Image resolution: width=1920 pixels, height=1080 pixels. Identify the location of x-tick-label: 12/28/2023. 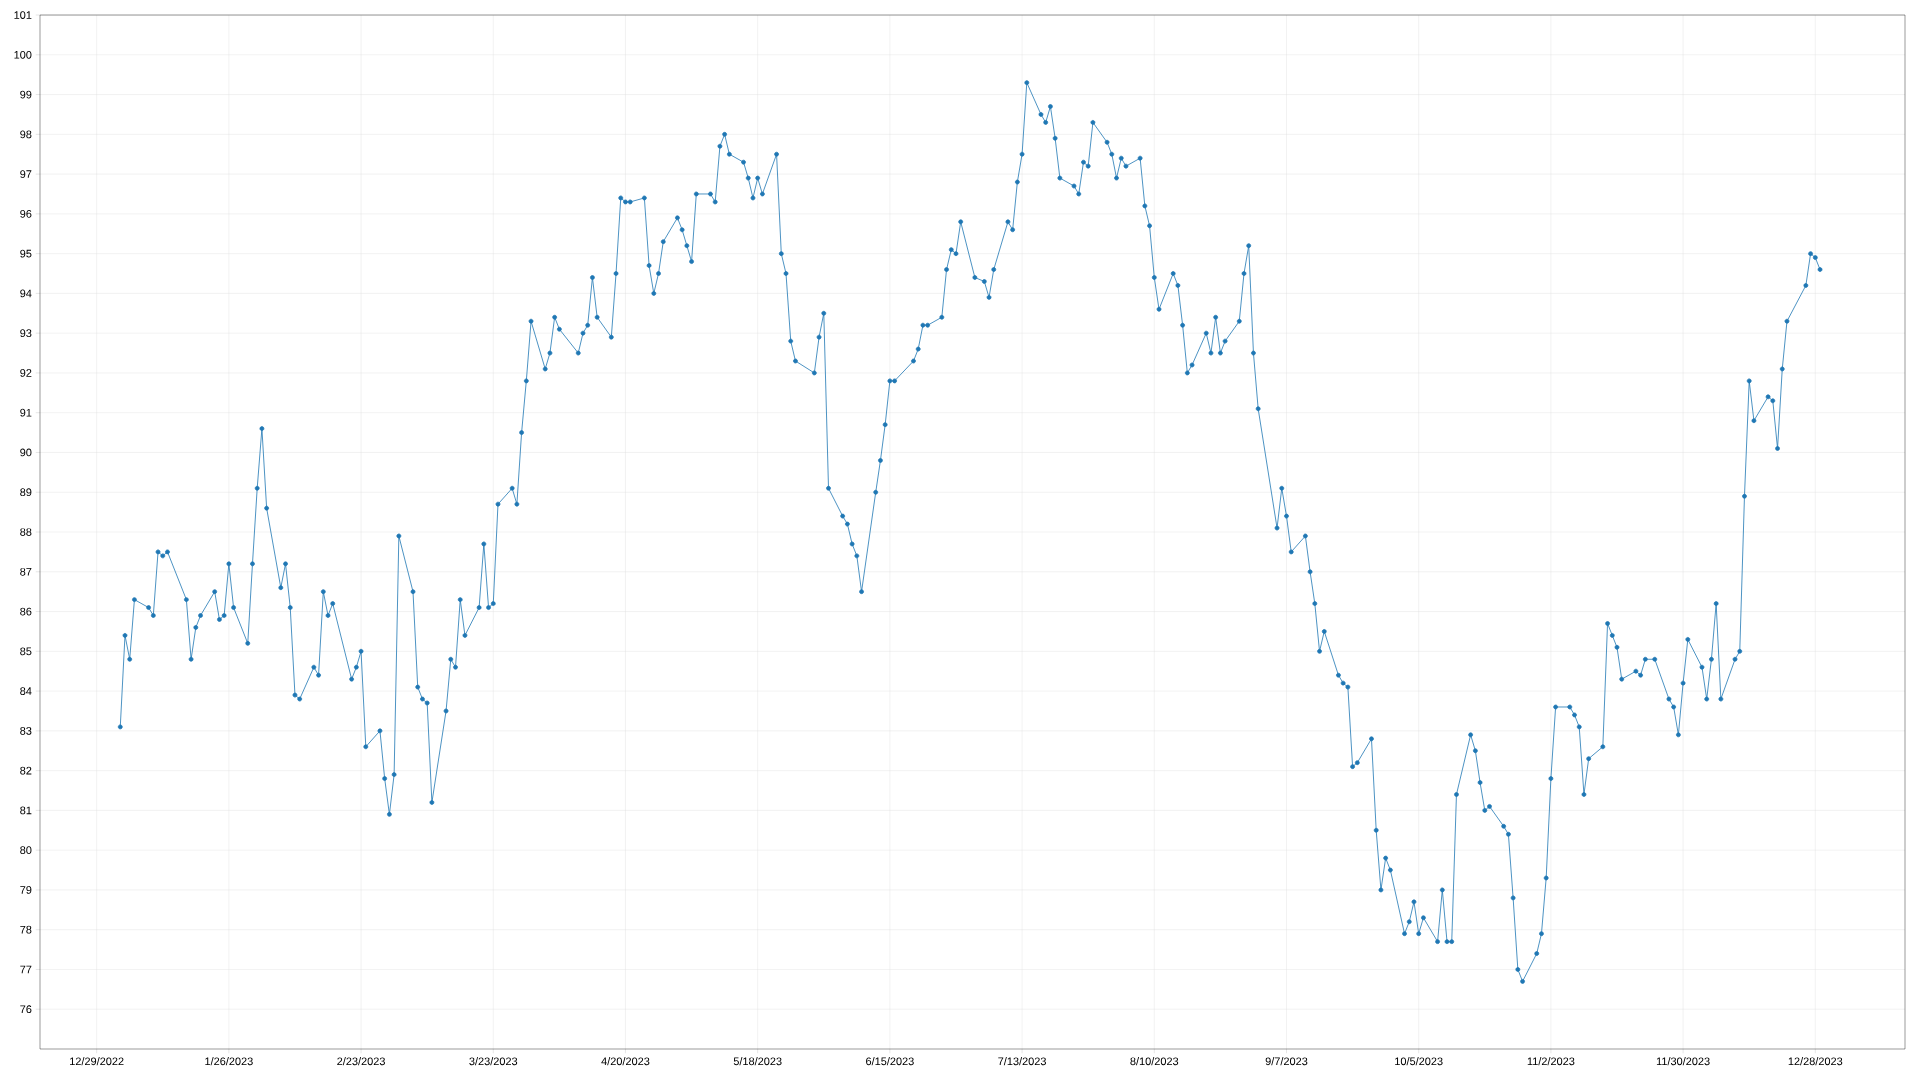
(1815, 1061).